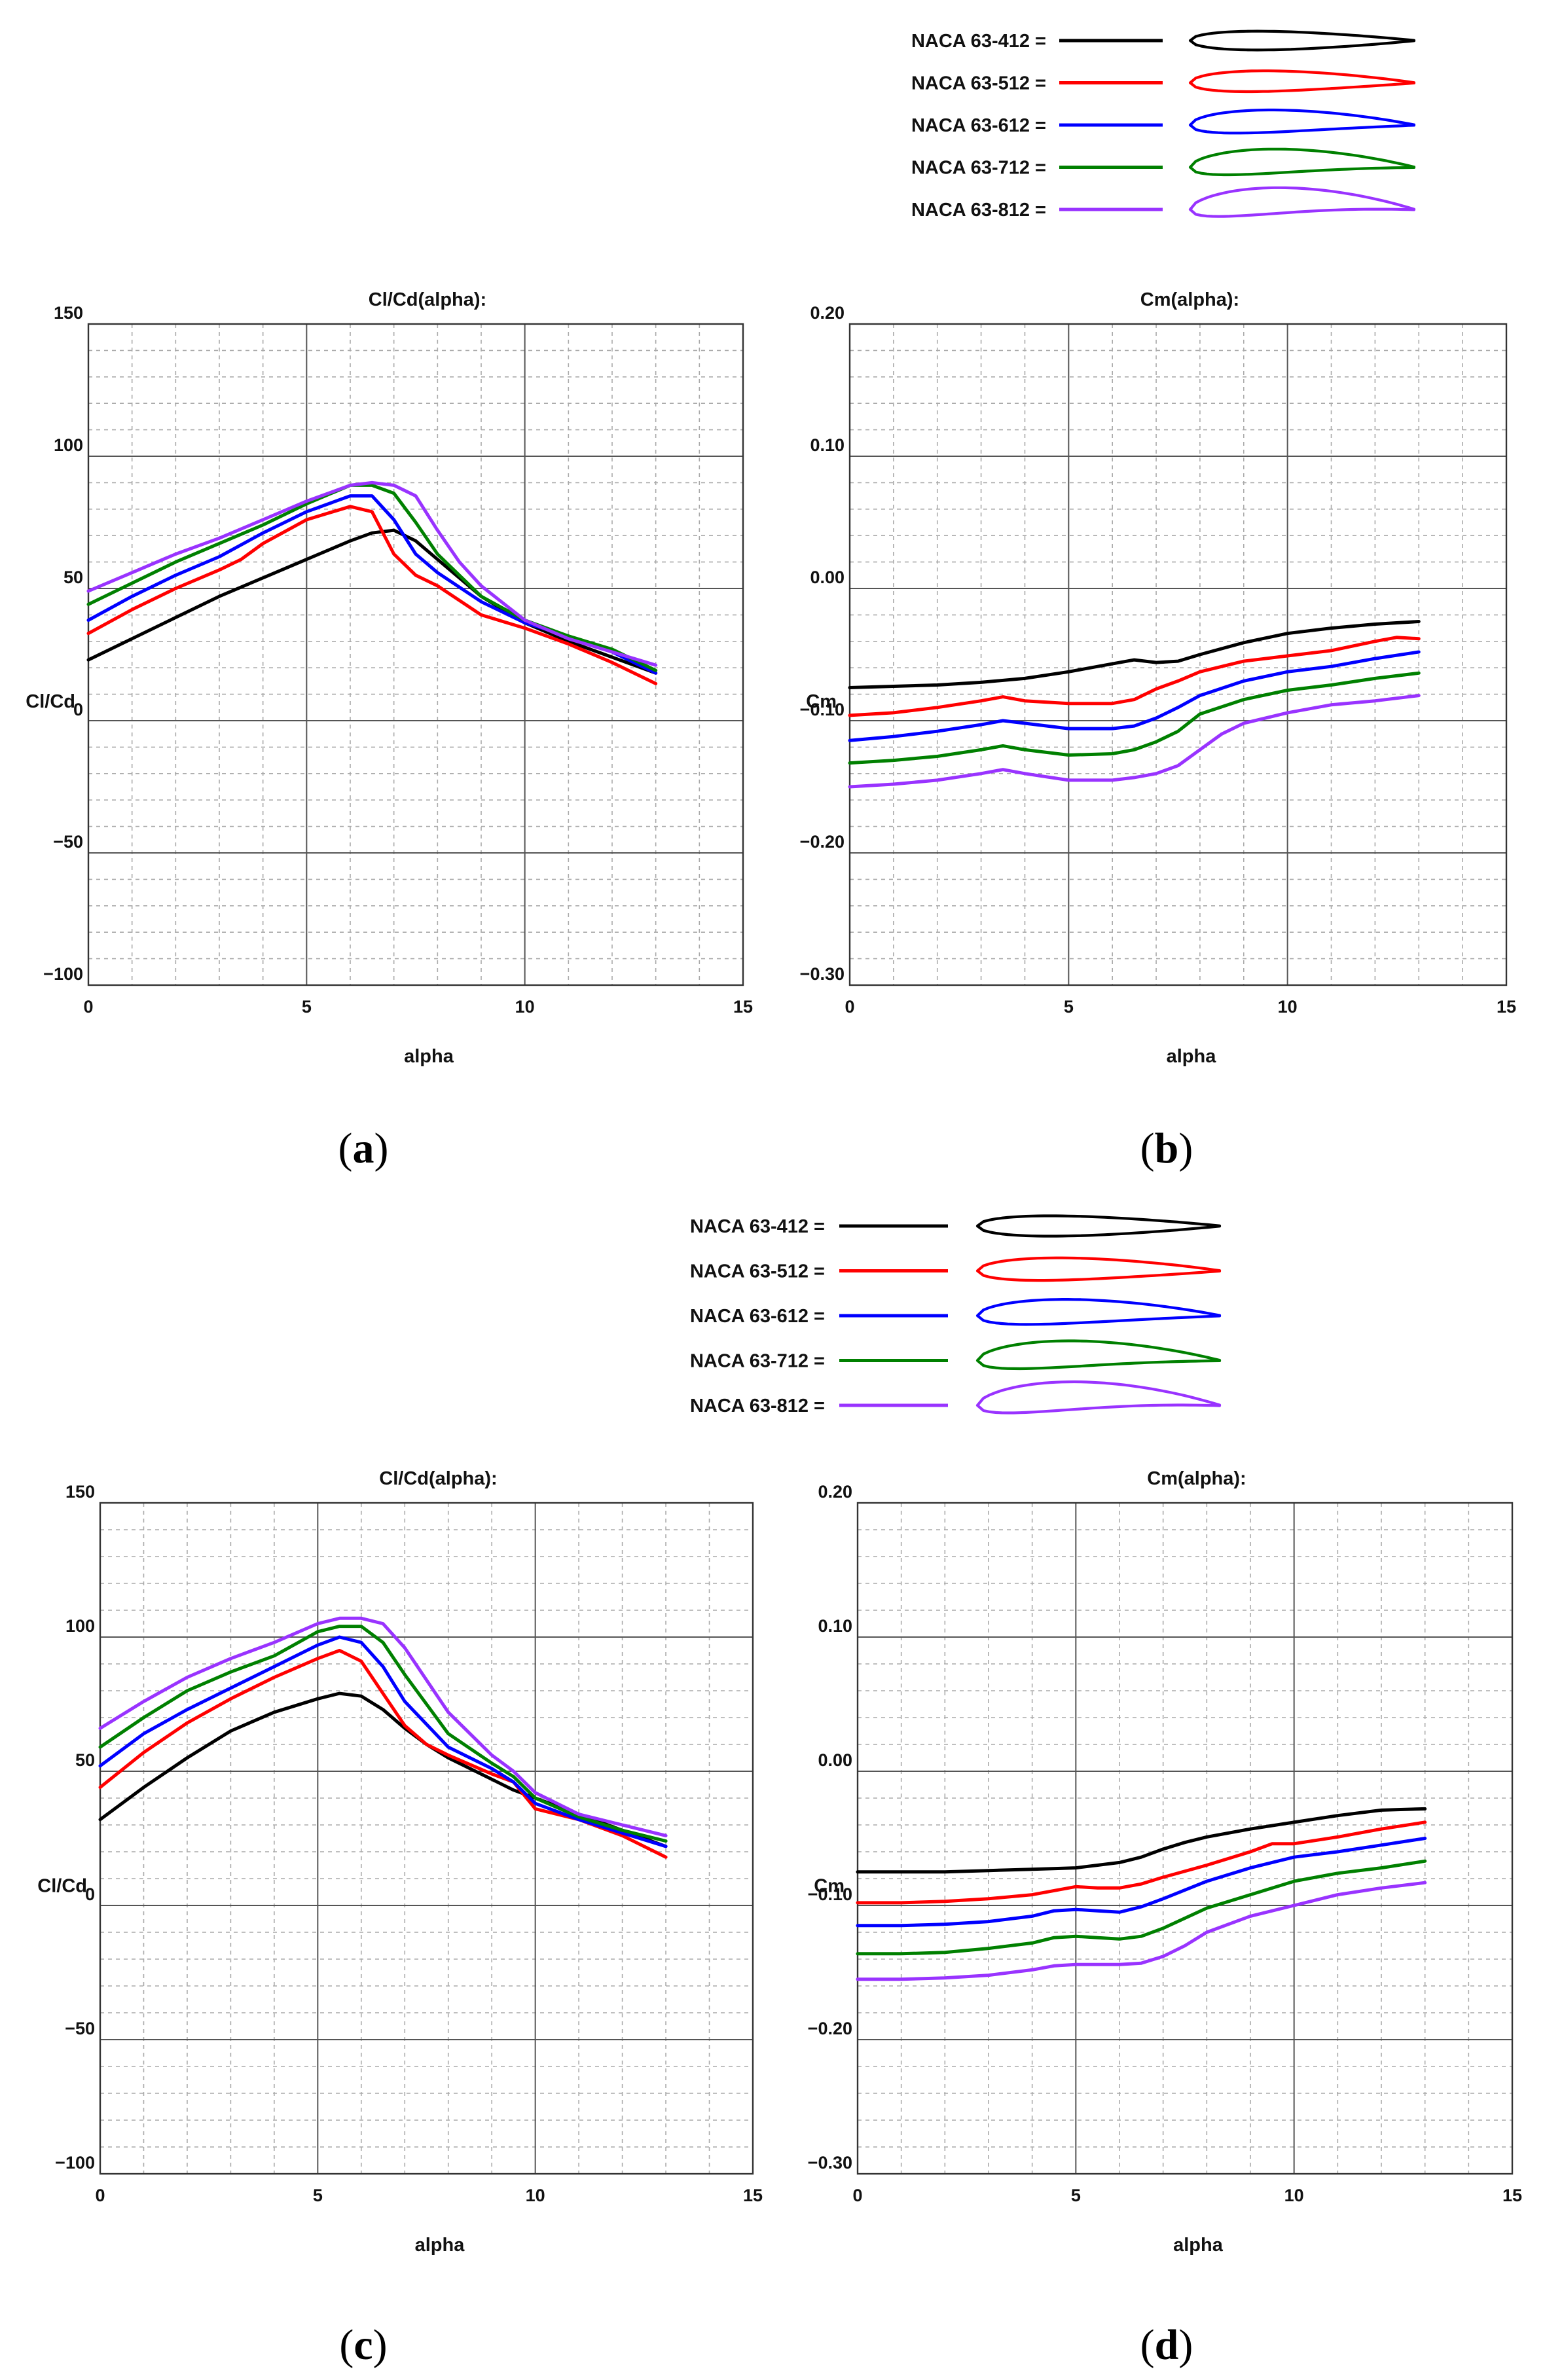 The height and width of the screenshot is (2380, 1545). I want to click on chart-d-ylabel: Cm, so click(830, 1886).